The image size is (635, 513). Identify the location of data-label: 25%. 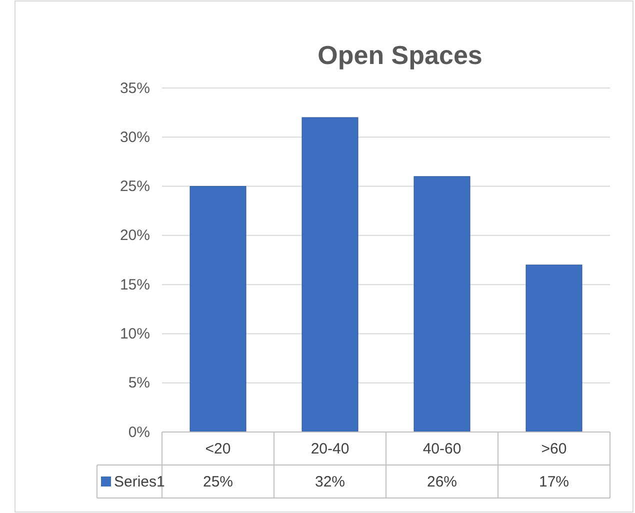
(218, 482).